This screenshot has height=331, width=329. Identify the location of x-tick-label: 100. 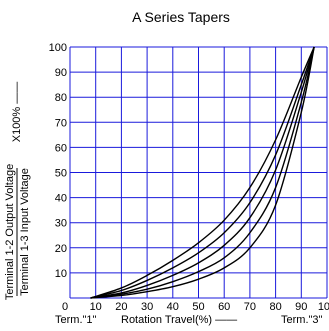
(323, 307).